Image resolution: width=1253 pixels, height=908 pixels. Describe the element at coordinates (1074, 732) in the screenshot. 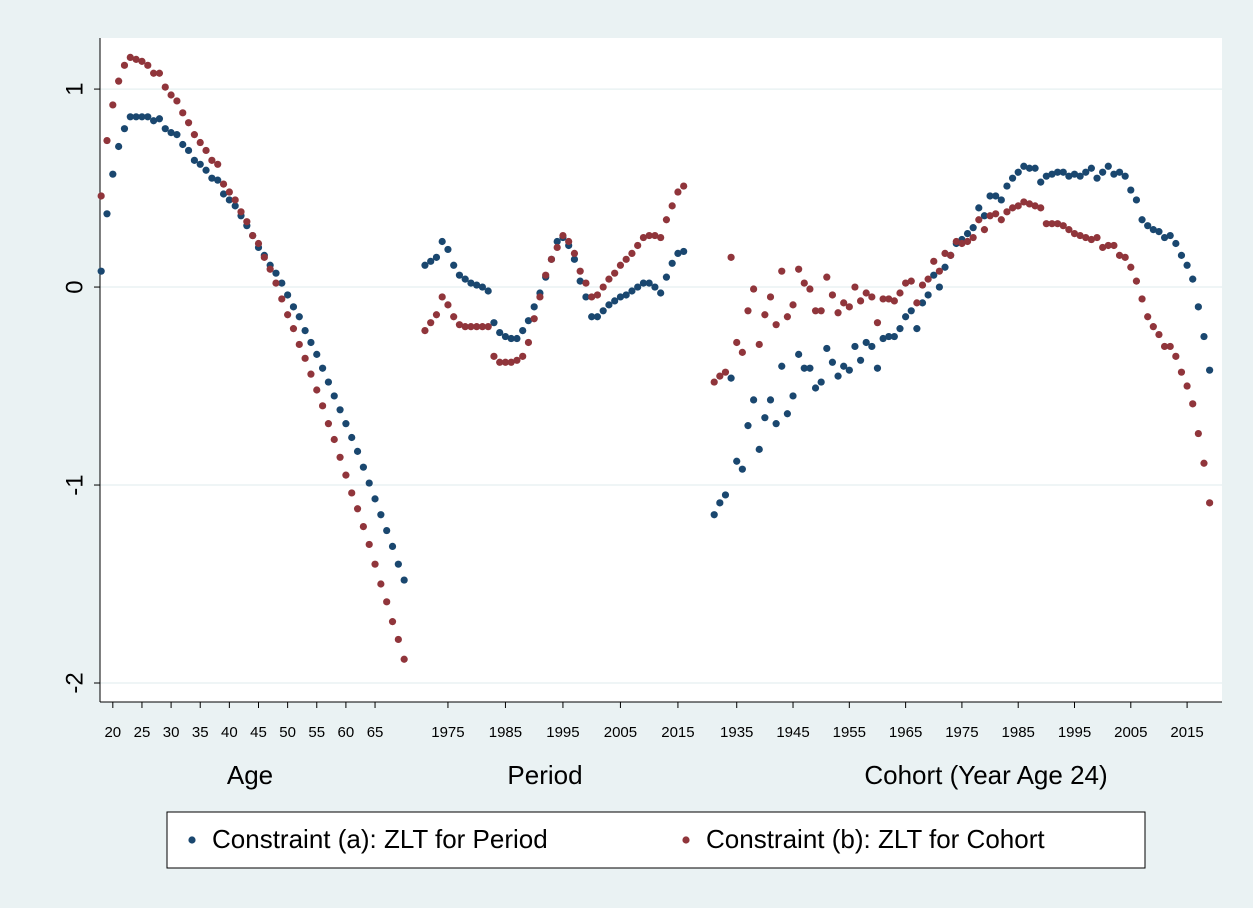

I see `x-tick-label: 1995` at that location.